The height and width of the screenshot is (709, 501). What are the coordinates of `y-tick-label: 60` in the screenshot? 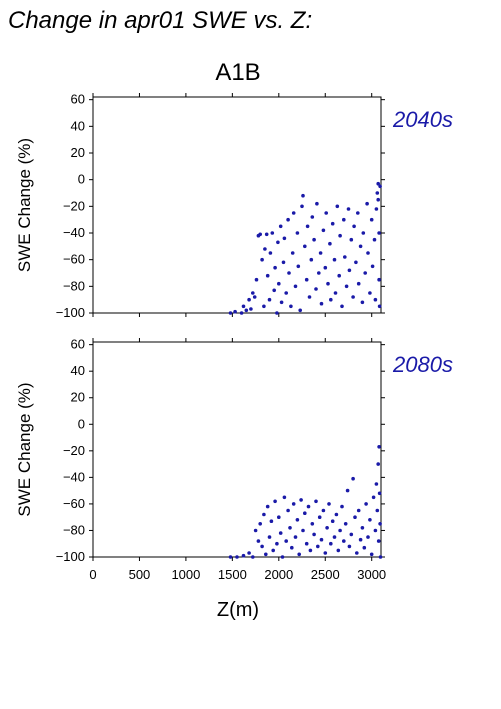 It's located at (78, 344).